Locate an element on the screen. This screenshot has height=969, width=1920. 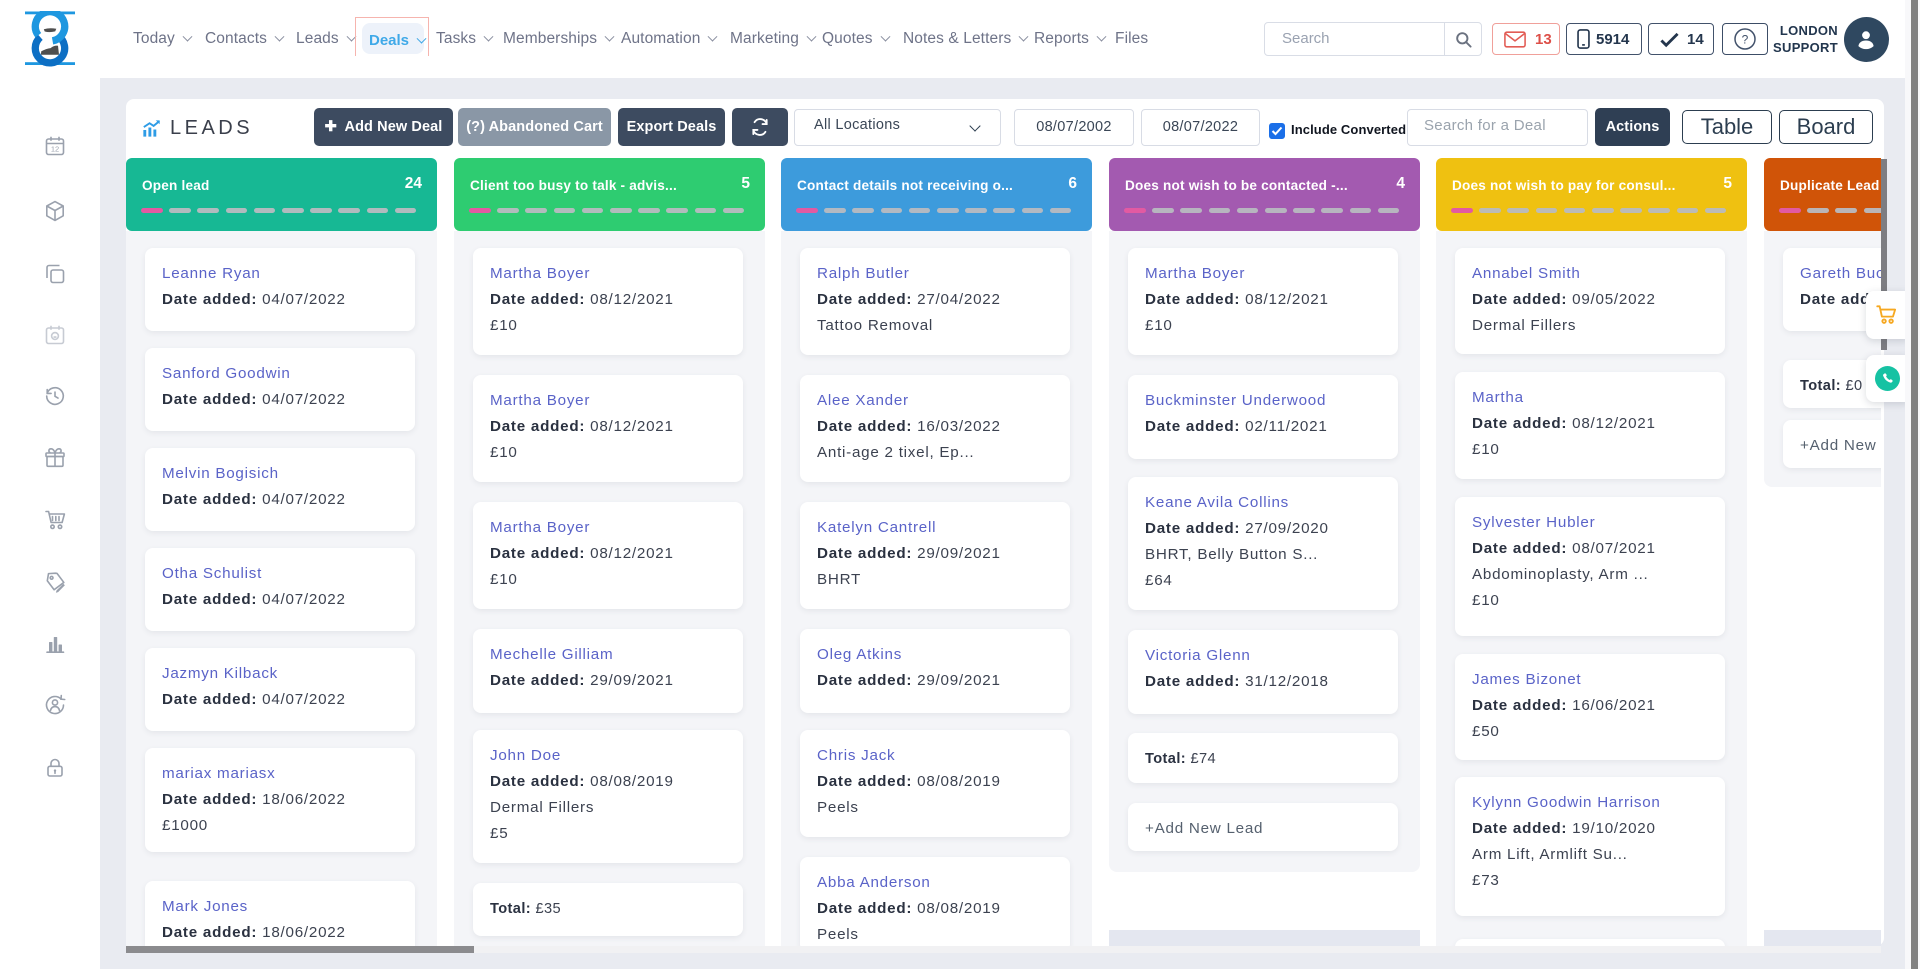
svg-text: 12 is located at coordinates (55, 149).